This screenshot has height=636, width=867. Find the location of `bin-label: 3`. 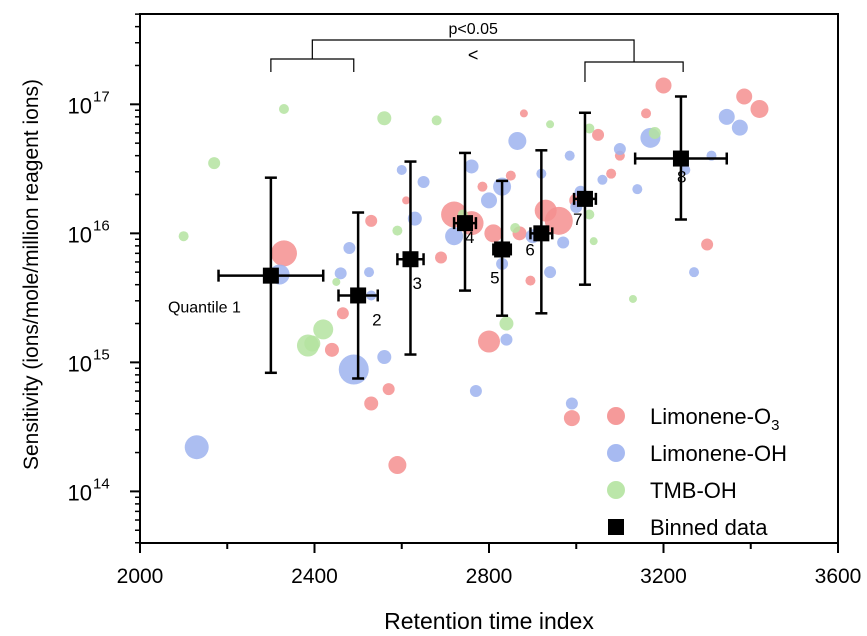

bin-label: 3 is located at coordinates (416, 283).